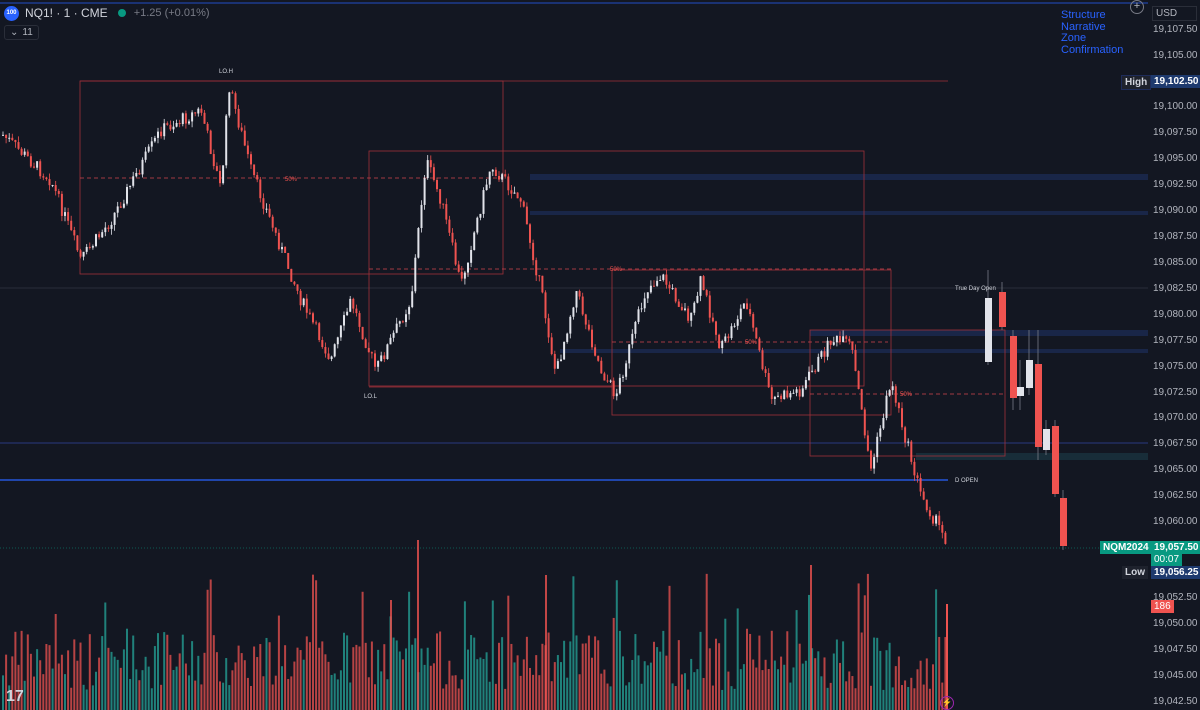 This screenshot has width=1200, height=710. Describe the element at coordinates (1032, 456) in the screenshot. I see `zone-band` at that location.